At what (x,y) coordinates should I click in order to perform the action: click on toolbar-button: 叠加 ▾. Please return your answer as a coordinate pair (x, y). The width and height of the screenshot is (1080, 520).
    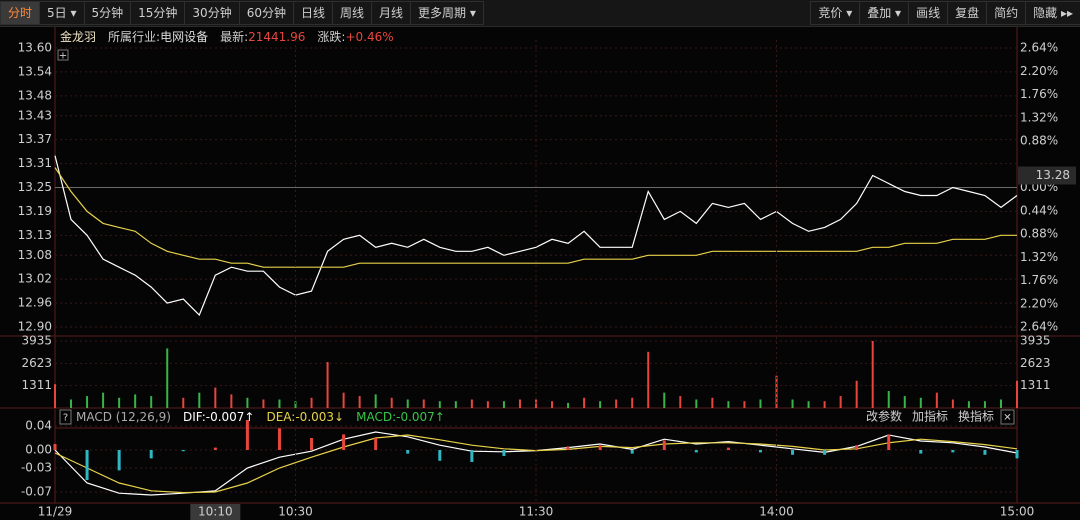
    Looking at the image, I should click on (884, 13).